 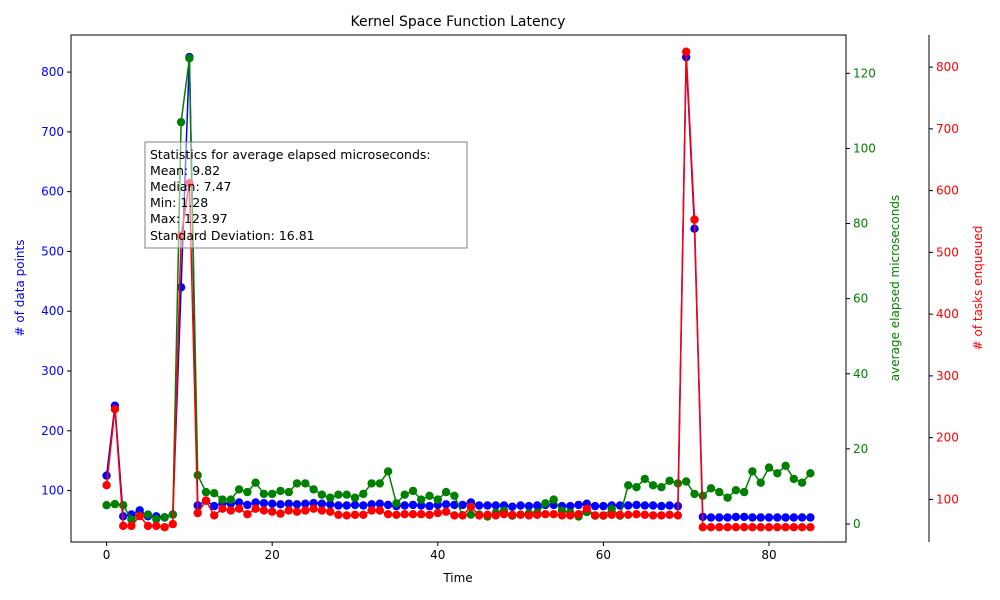 I want to click on right2-tick-label: 200, so click(x=947, y=438).